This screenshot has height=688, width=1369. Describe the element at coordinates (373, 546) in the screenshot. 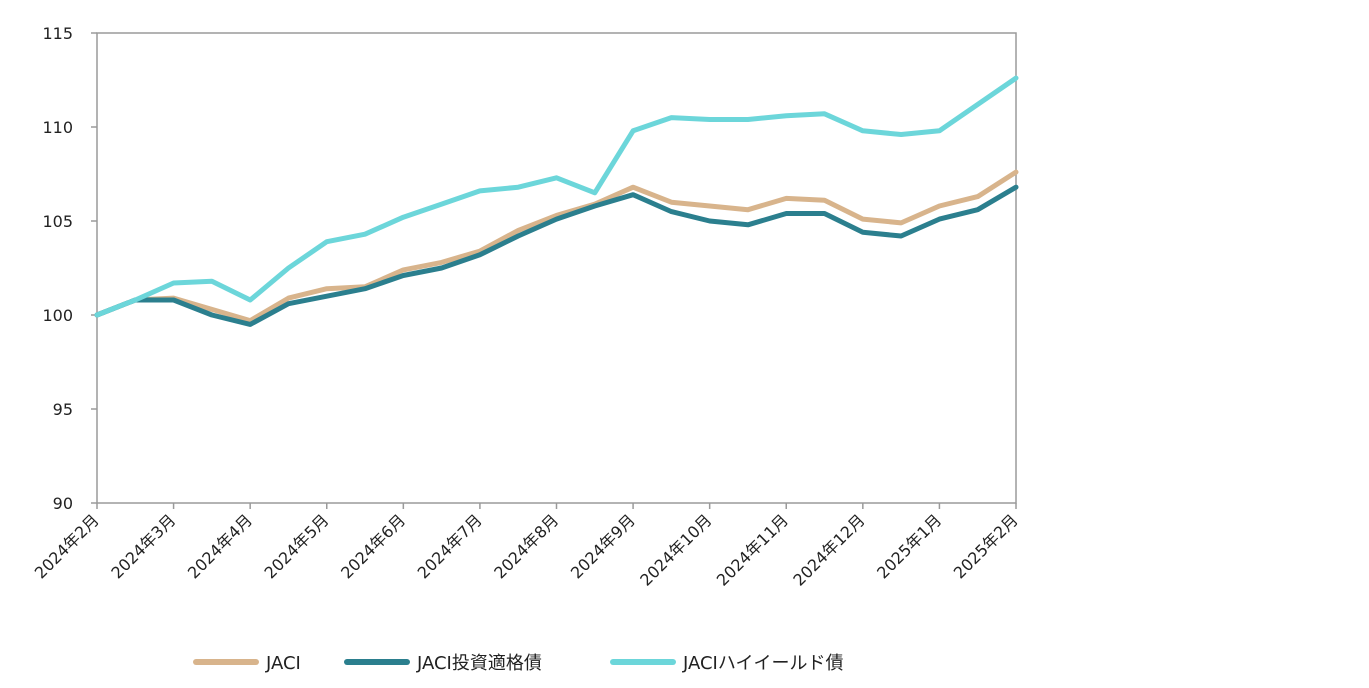

I see `x-tick-label: 2024年6月` at that location.